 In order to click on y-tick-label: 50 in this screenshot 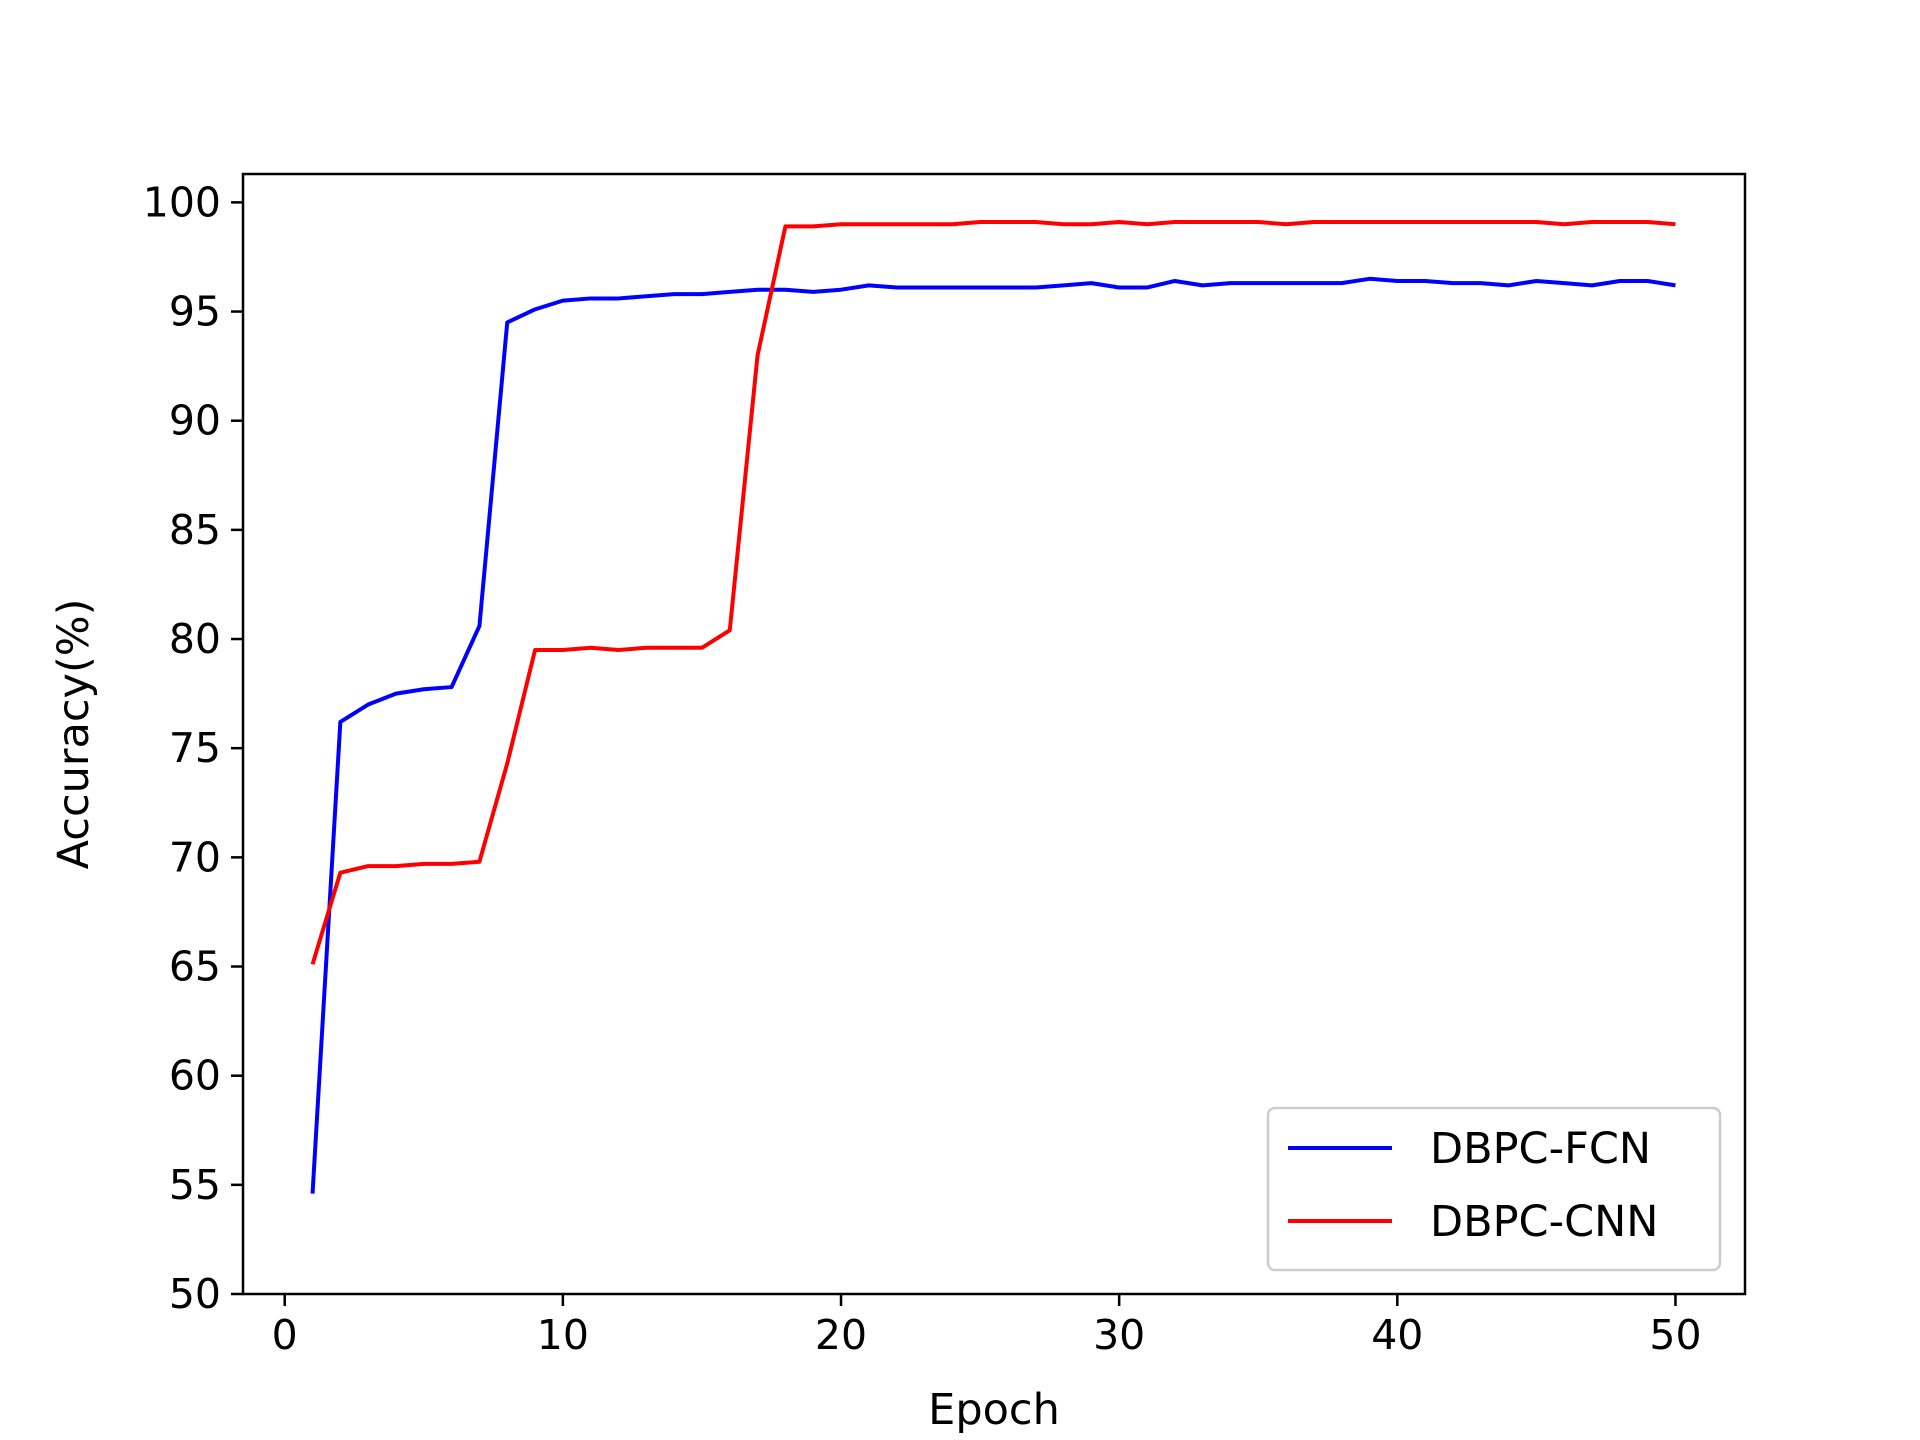, I will do `click(195, 1294)`.